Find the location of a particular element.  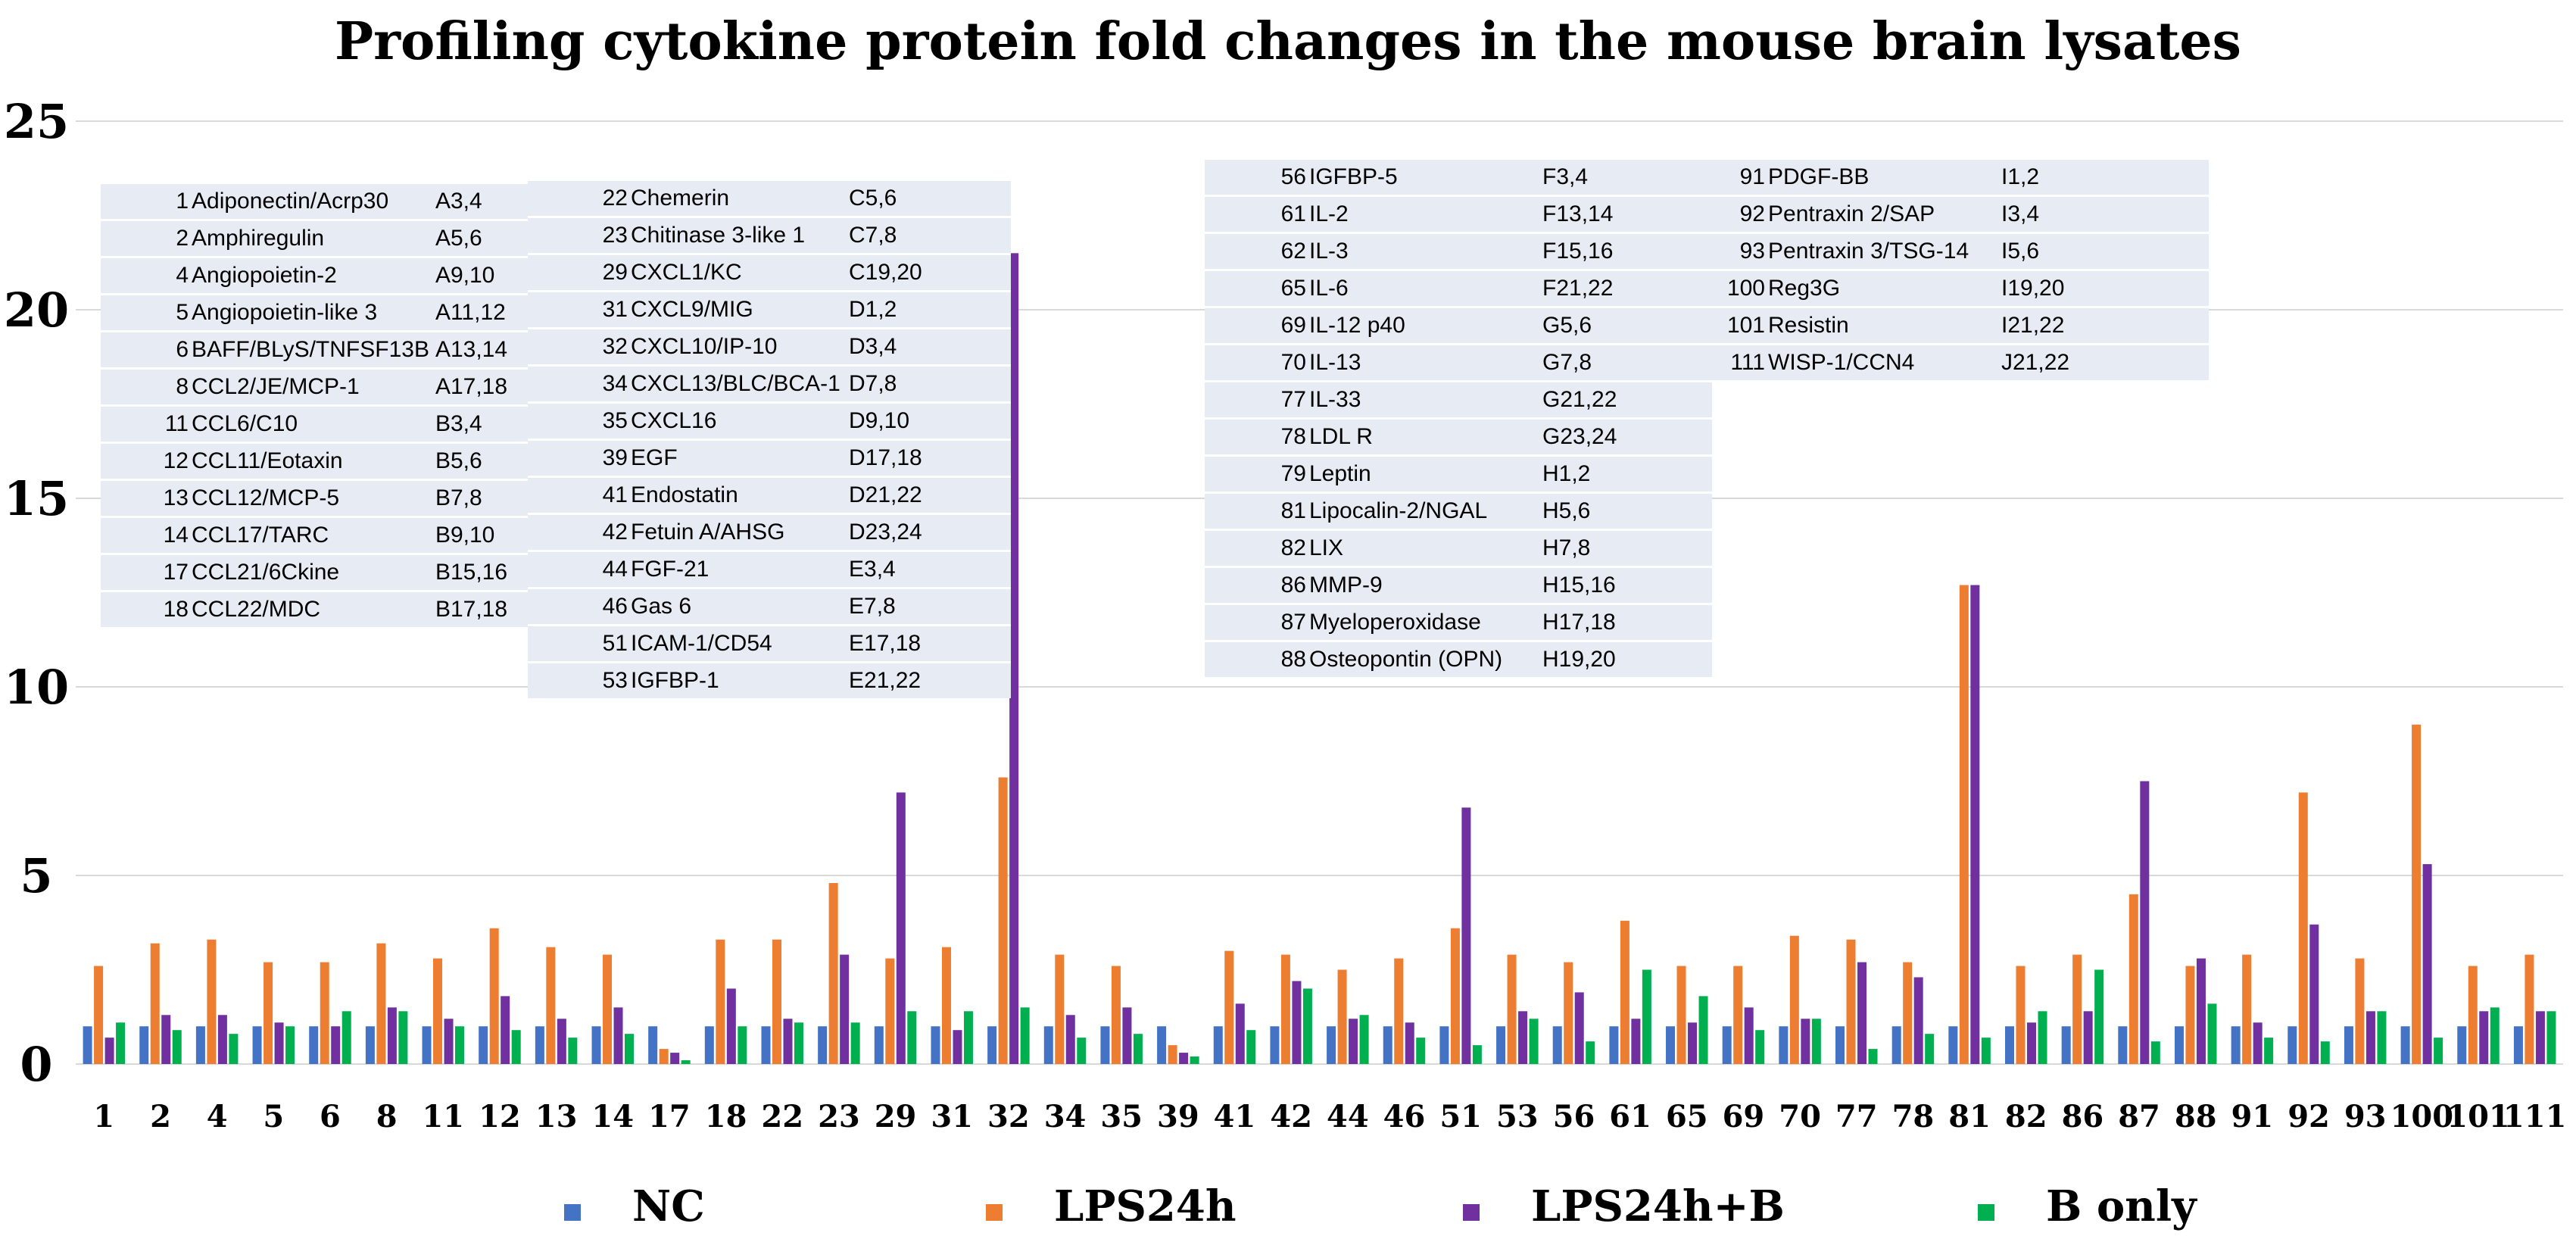

annotation-num: 18 is located at coordinates (145, 609).